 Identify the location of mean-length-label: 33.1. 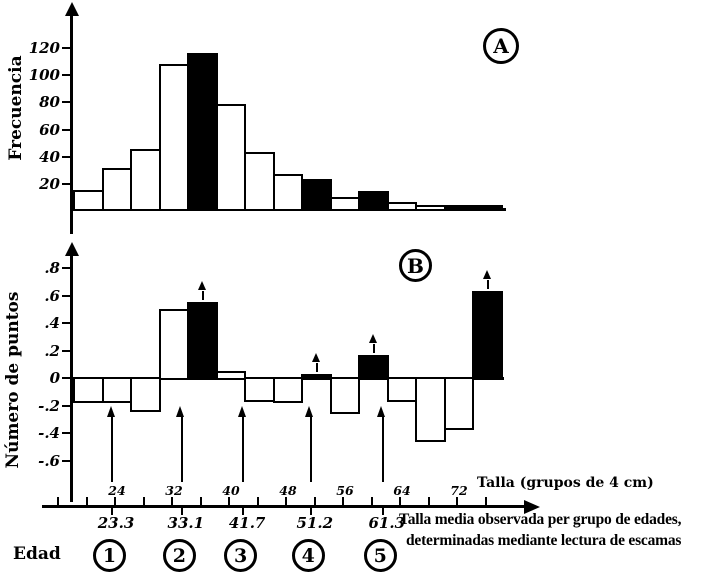
(186, 523).